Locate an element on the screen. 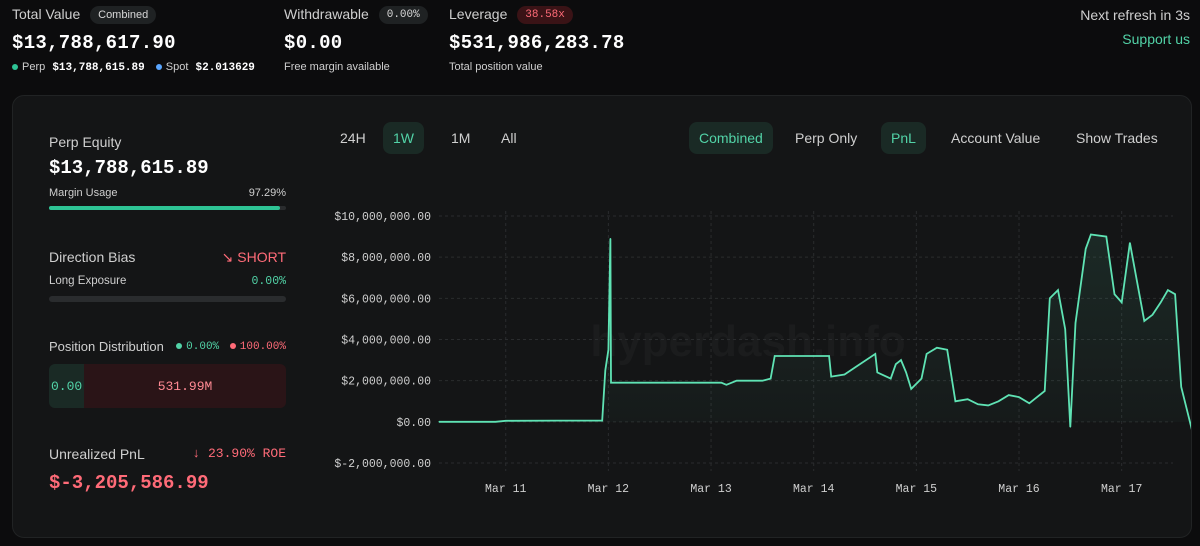 The image size is (1200, 546). y-tick-label: $0.00 is located at coordinates (413, 423).